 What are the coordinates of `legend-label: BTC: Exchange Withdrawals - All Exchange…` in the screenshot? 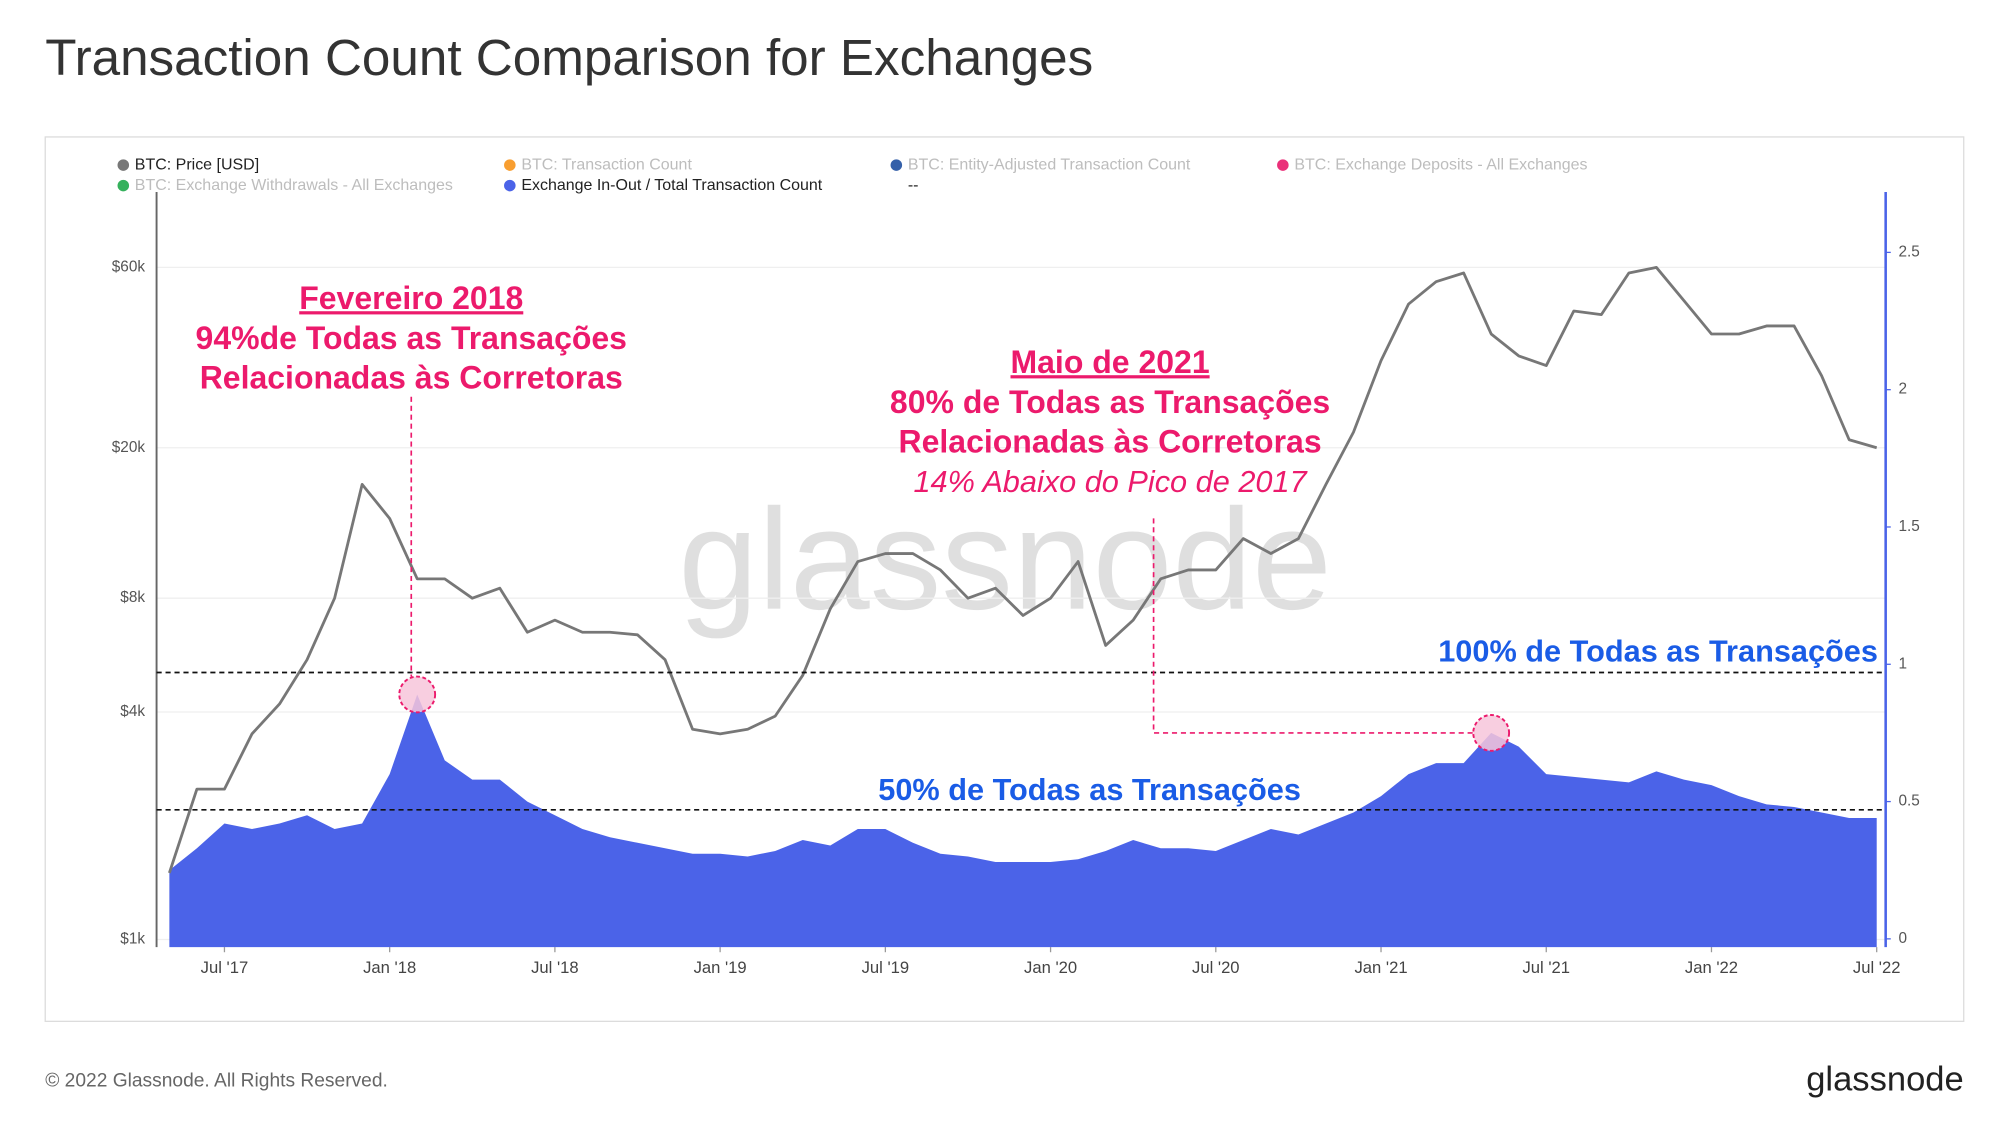 It's located at (294, 185).